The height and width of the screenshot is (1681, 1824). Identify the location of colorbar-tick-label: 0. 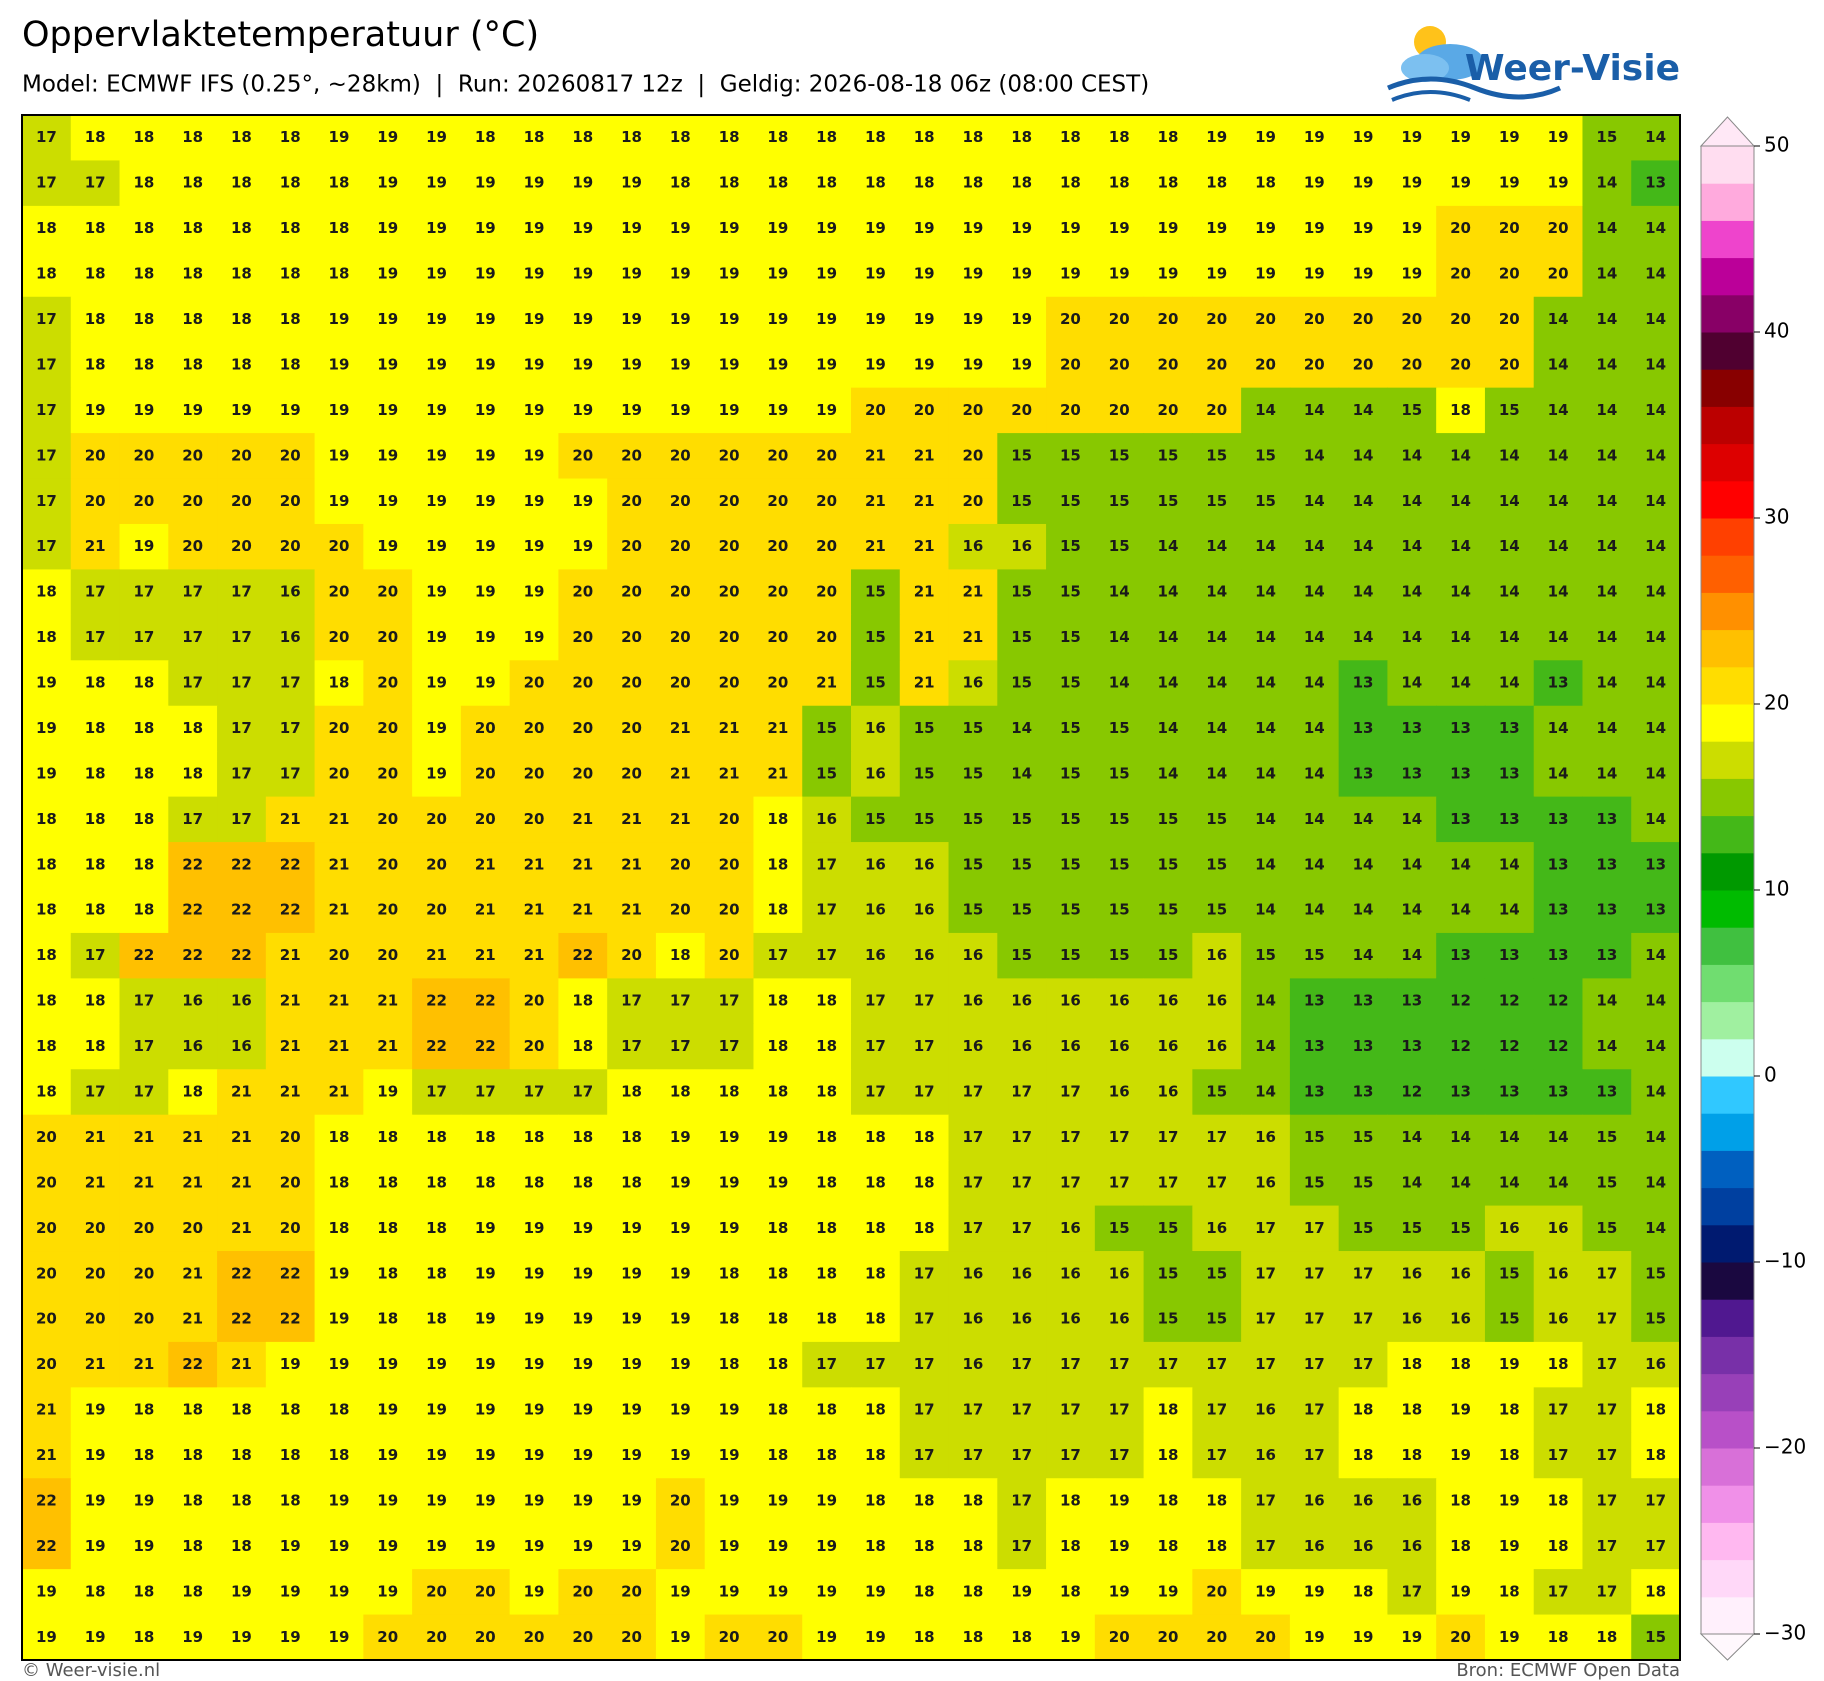
(1770, 1075).